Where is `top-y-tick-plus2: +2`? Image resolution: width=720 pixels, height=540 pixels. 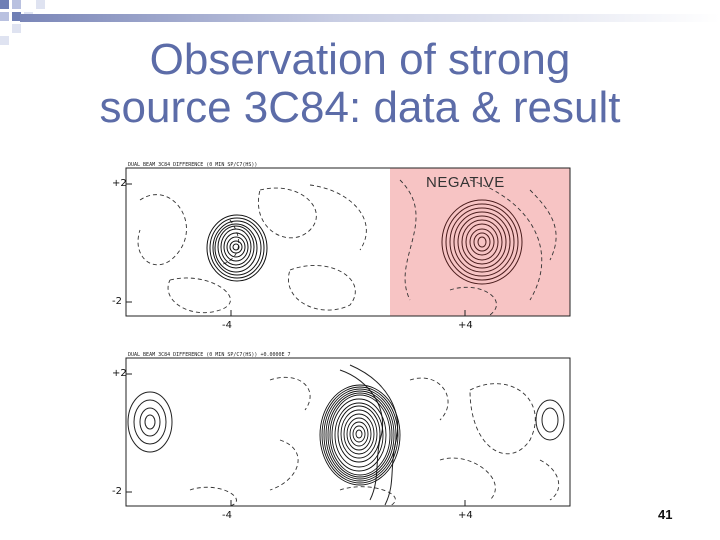
top-y-tick-plus2: +2 is located at coordinates (119, 183).